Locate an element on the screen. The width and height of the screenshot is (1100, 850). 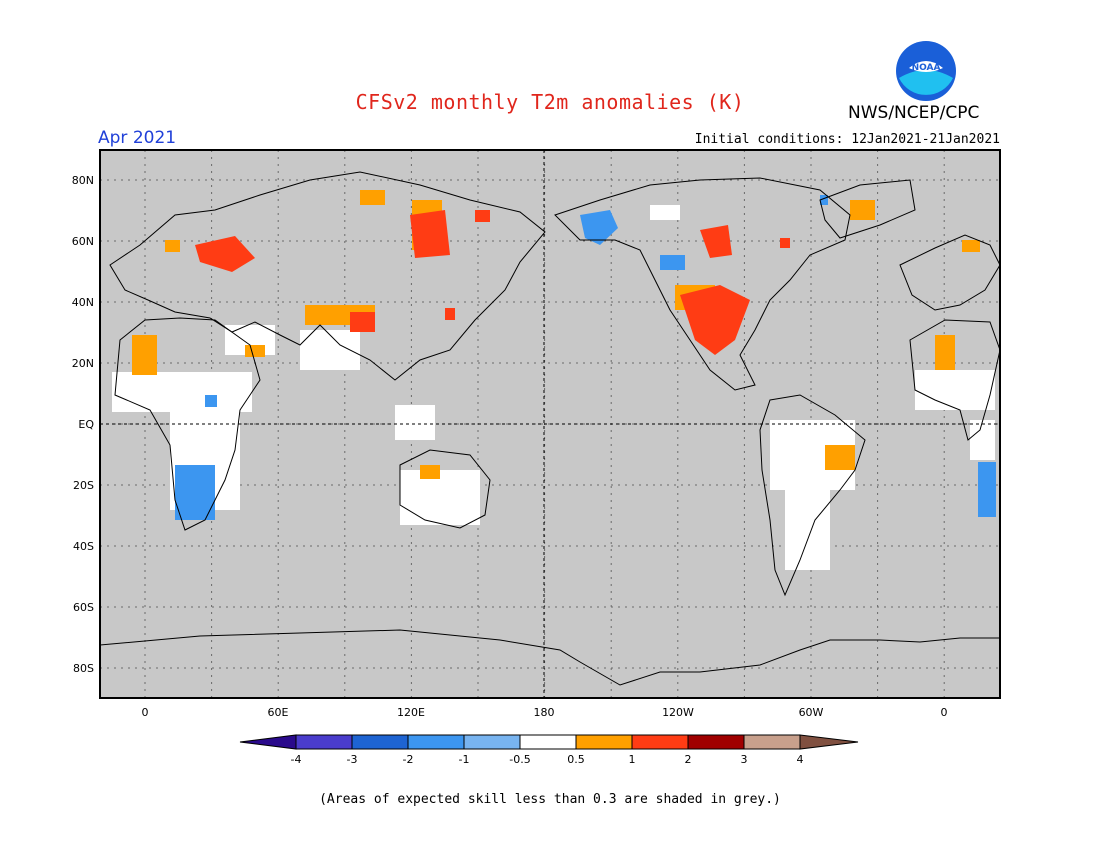
initial-conditions: Initial conditions: 12Jan2021-21Jan2021 is located at coordinates (847, 139).